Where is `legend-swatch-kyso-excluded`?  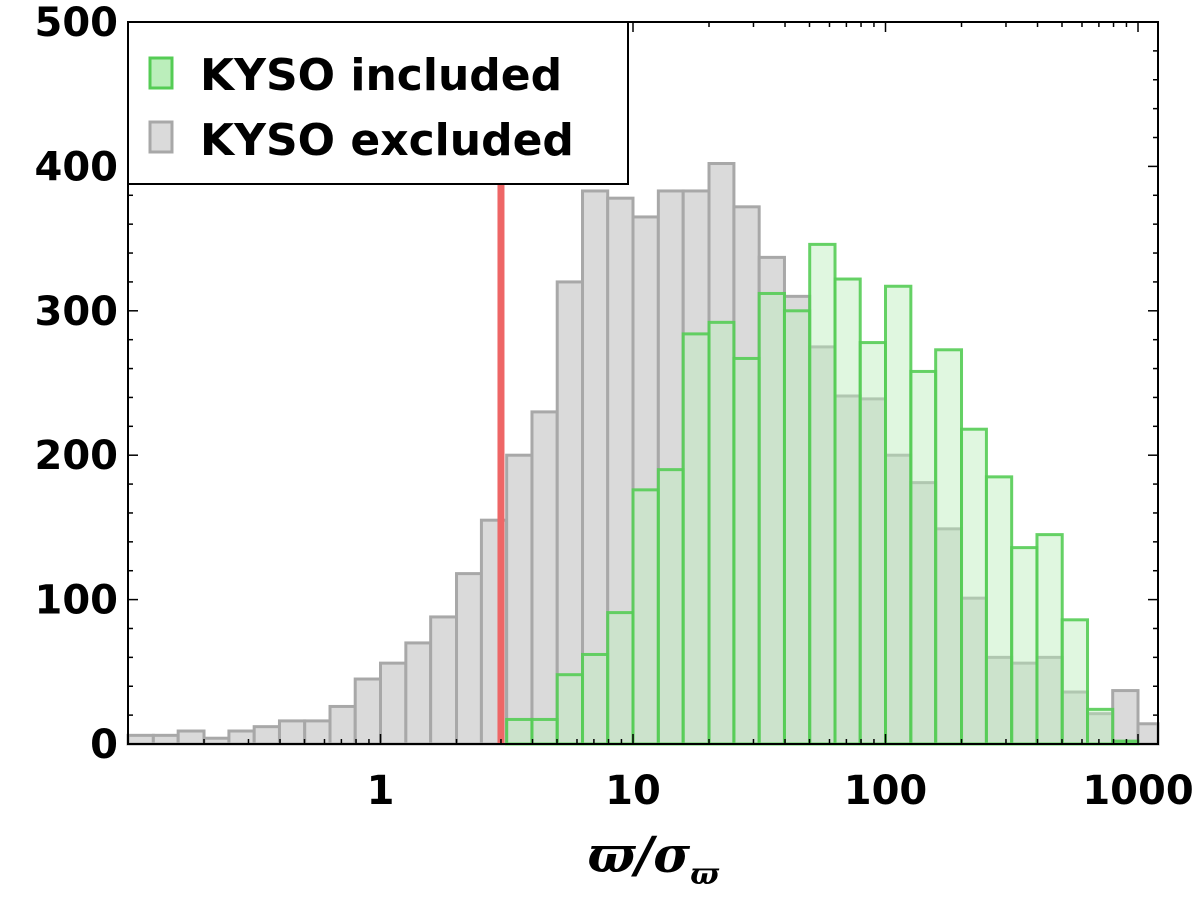
legend-swatch-kyso-excluded is located at coordinates (161, 137).